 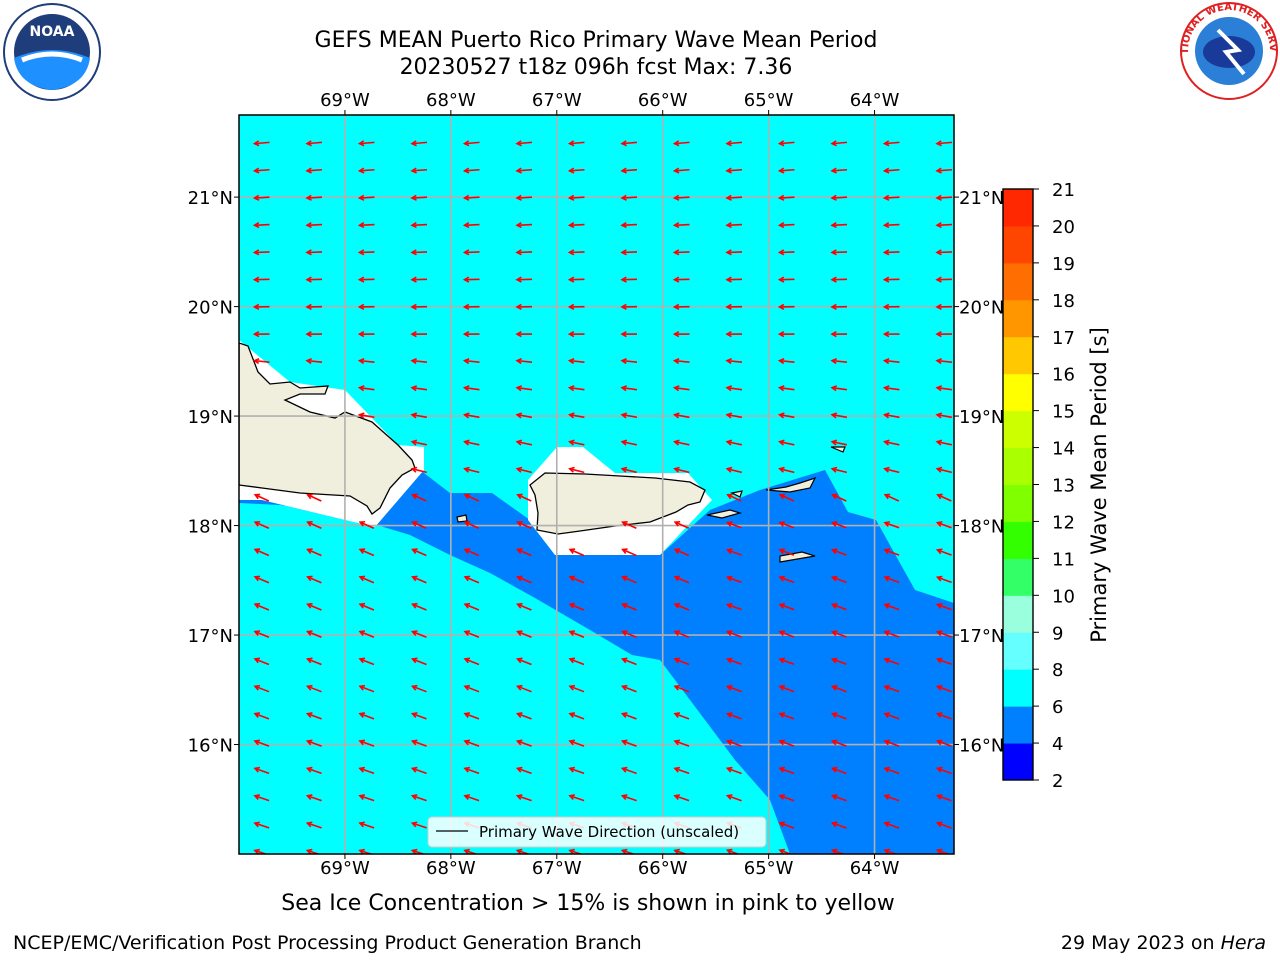 I want to click on lon-tick-label-top: 64°W, so click(x=875, y=100).